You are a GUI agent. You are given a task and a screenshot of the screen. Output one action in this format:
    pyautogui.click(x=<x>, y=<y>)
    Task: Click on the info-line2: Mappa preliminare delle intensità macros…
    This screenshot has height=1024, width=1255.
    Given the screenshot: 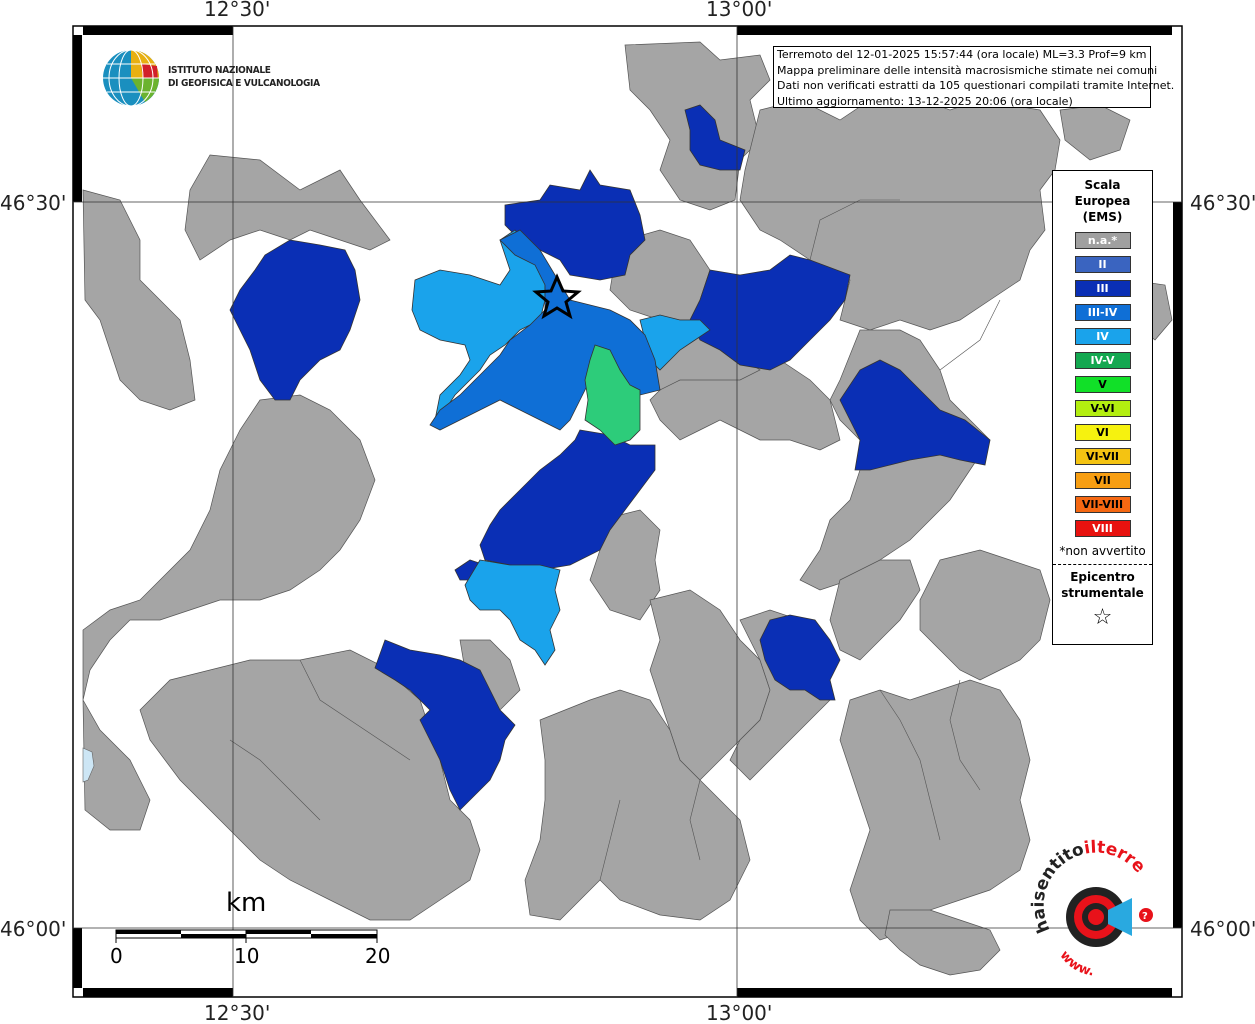 What is the action you would take?
    pyautogui.click(x=967, y=70)
    